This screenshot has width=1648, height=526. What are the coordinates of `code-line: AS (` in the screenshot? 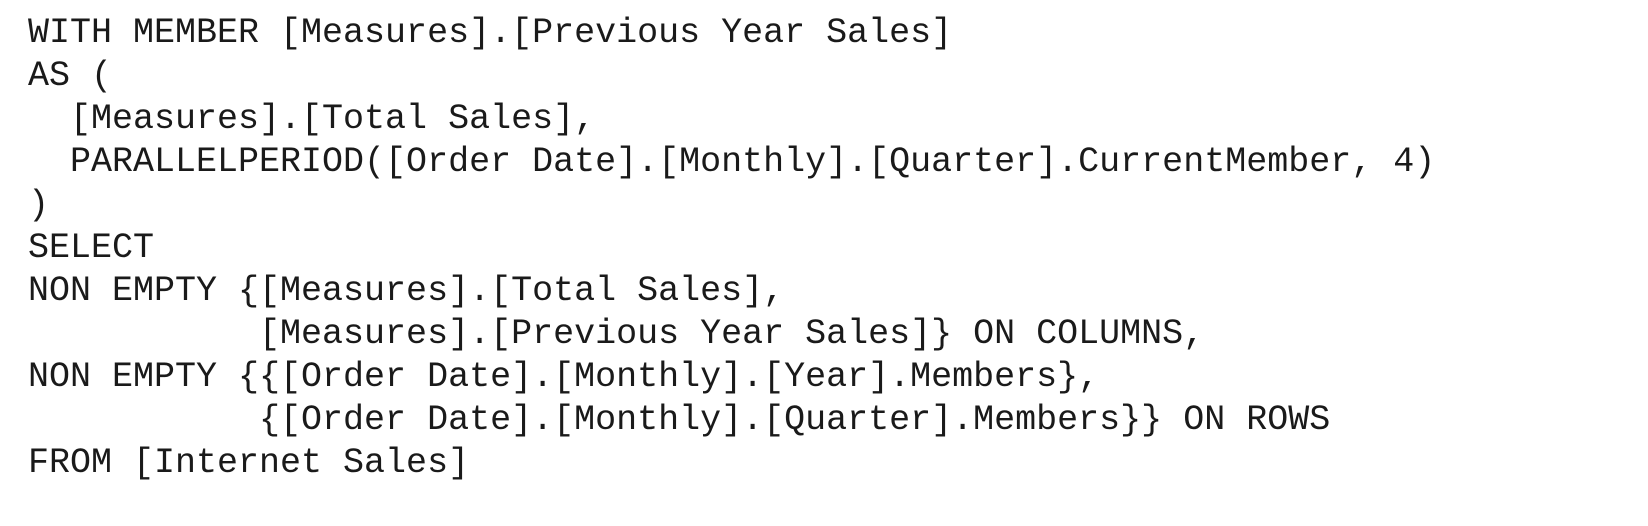 It's located at (70, 76).